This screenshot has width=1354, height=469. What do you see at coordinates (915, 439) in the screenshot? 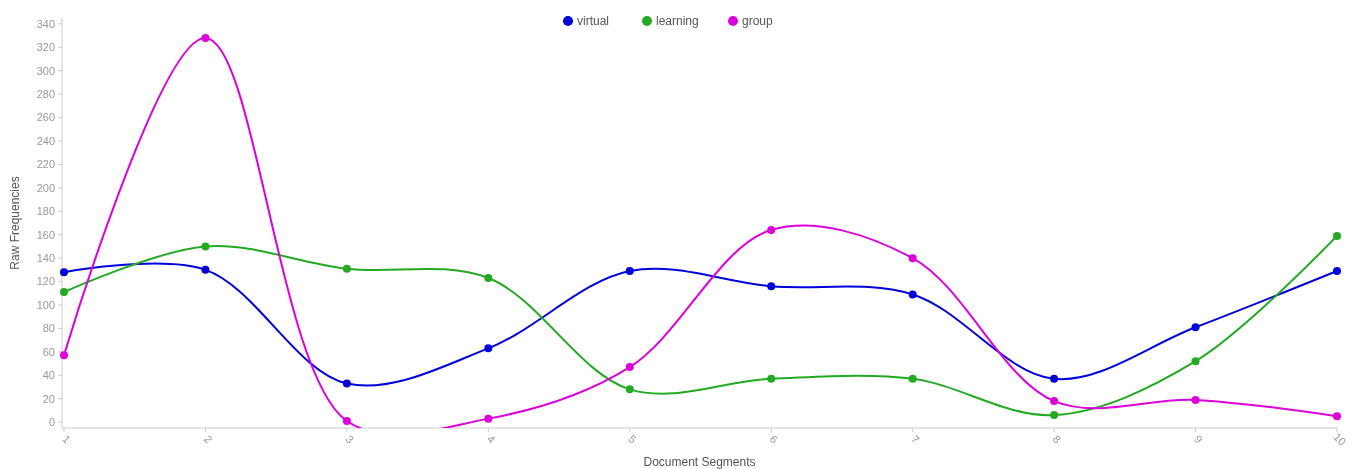
I see `x-tick-label: 7` at bounding box center [915, 439].